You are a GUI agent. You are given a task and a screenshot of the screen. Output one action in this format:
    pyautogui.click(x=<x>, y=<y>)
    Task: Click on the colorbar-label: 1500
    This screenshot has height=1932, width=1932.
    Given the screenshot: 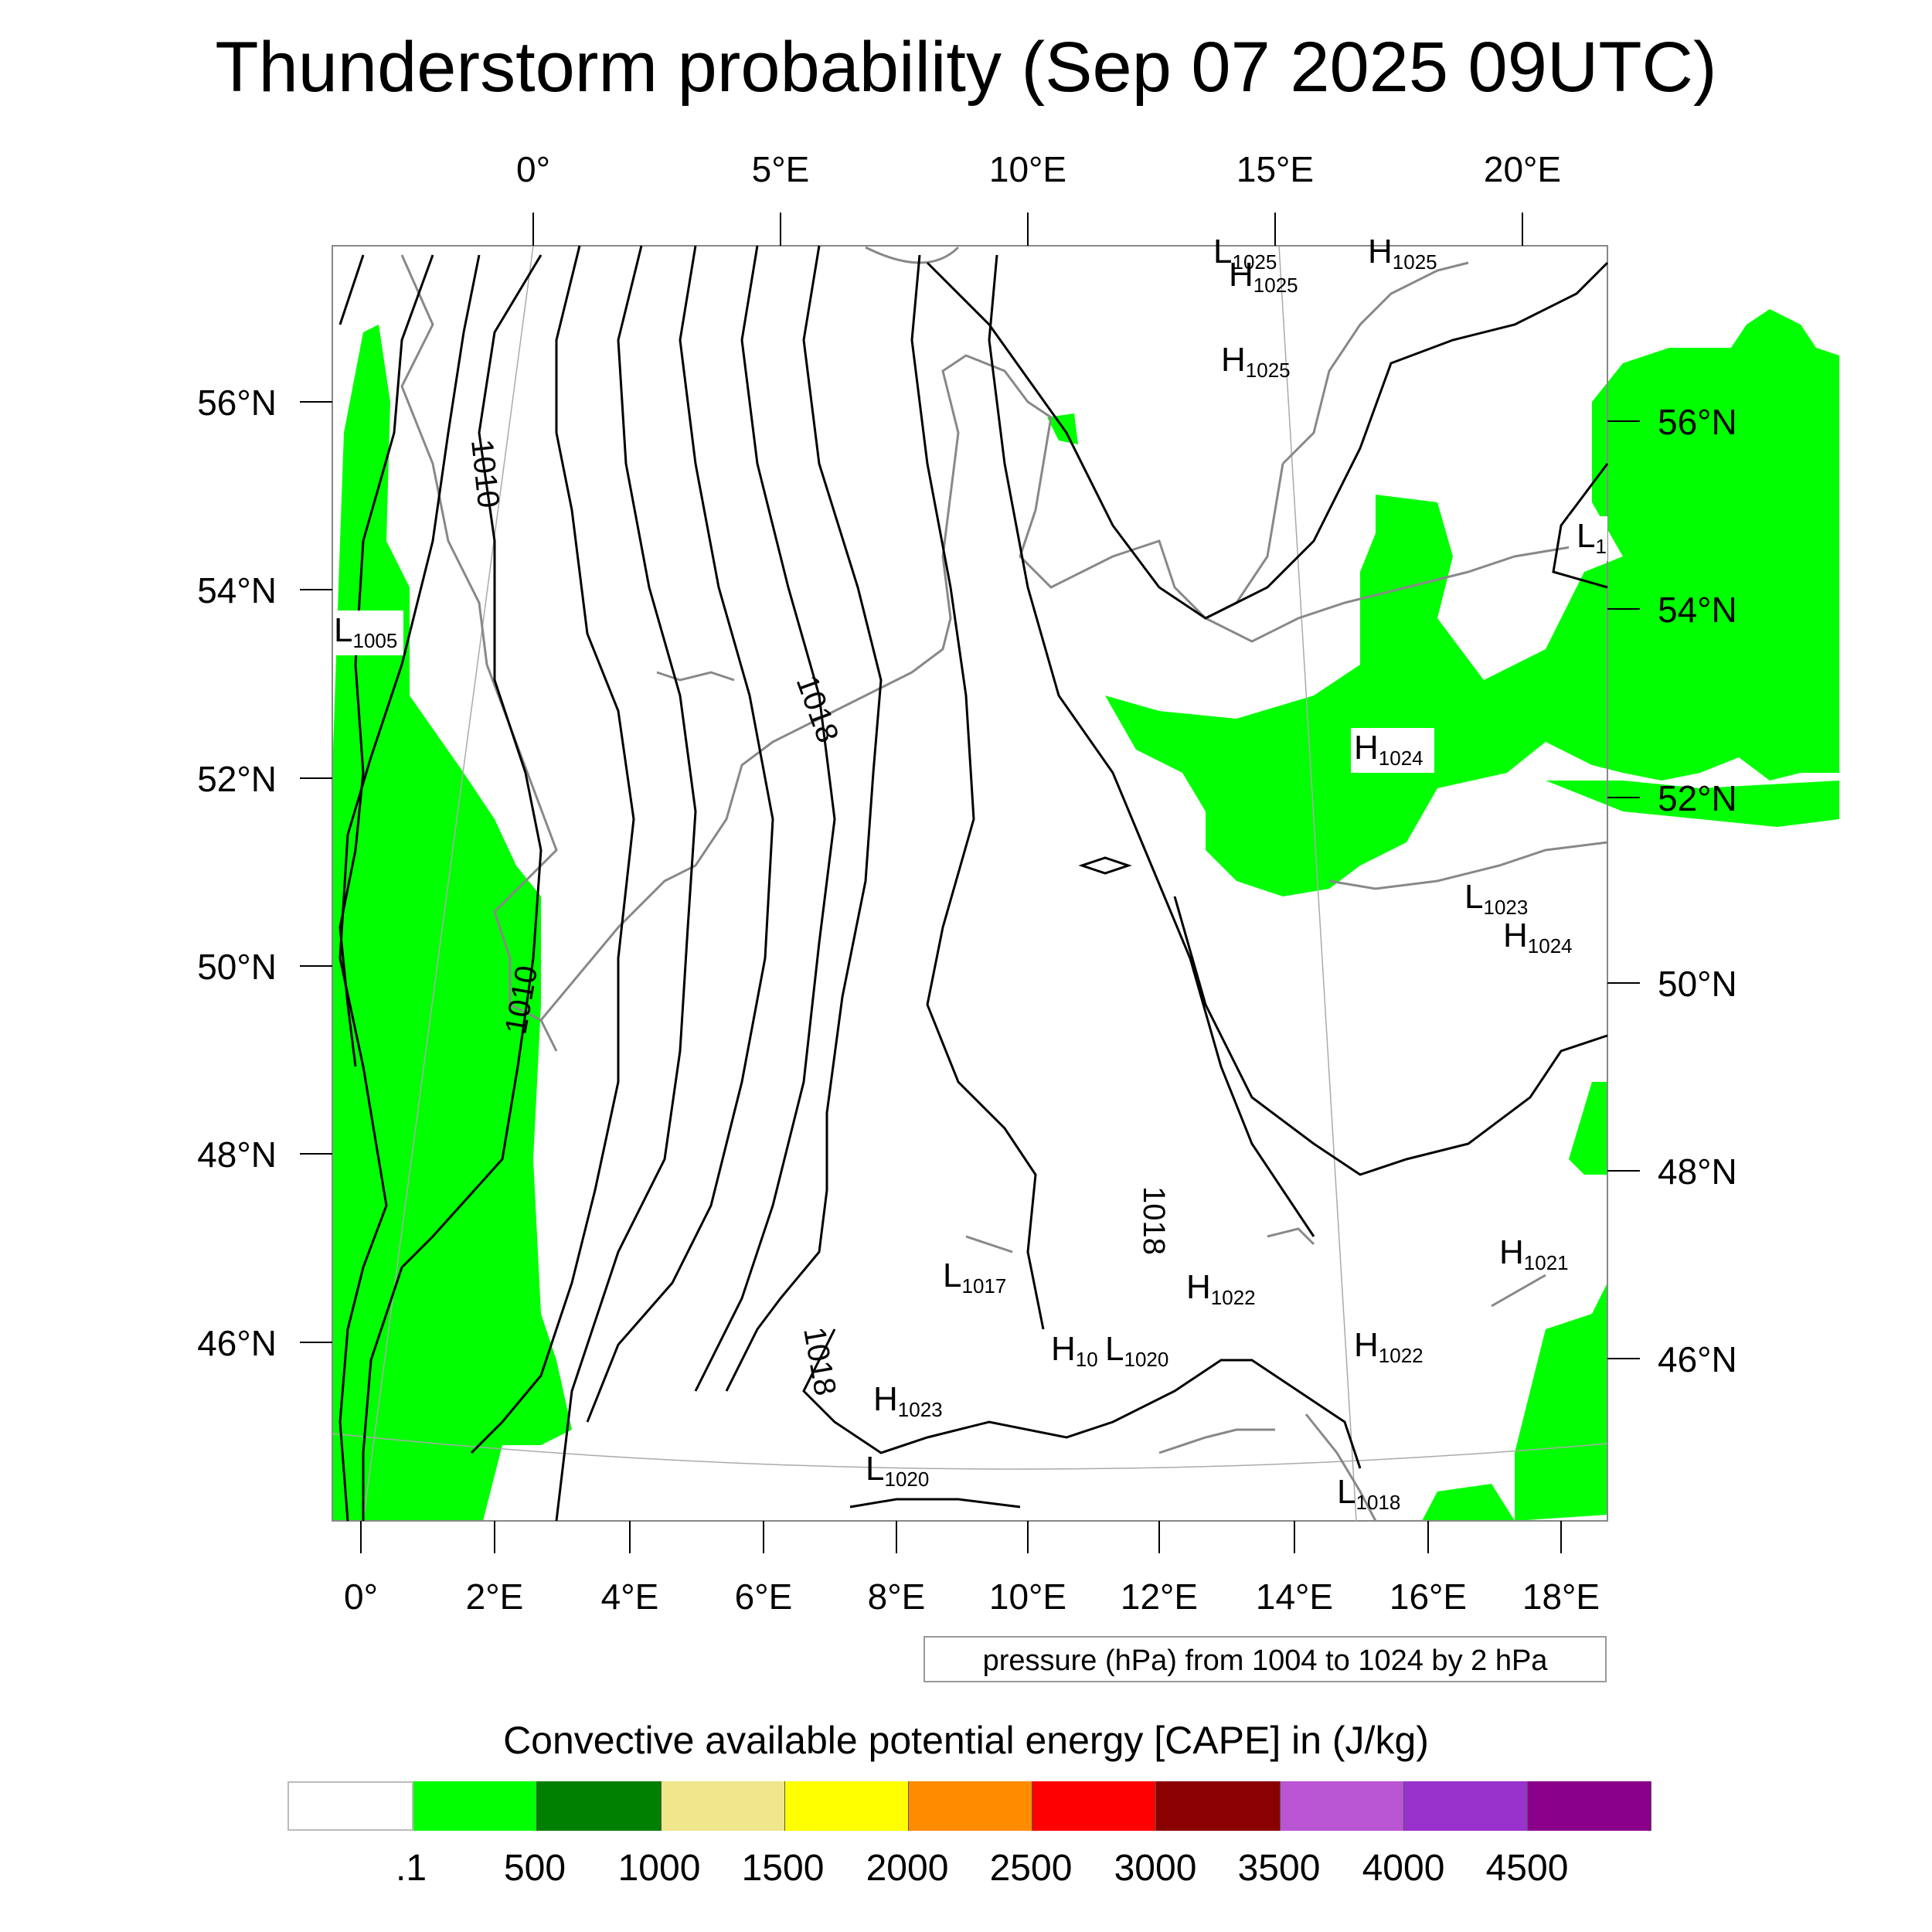 What is the action you would take?
    pyautogui.click(x=783, y=1869)
    